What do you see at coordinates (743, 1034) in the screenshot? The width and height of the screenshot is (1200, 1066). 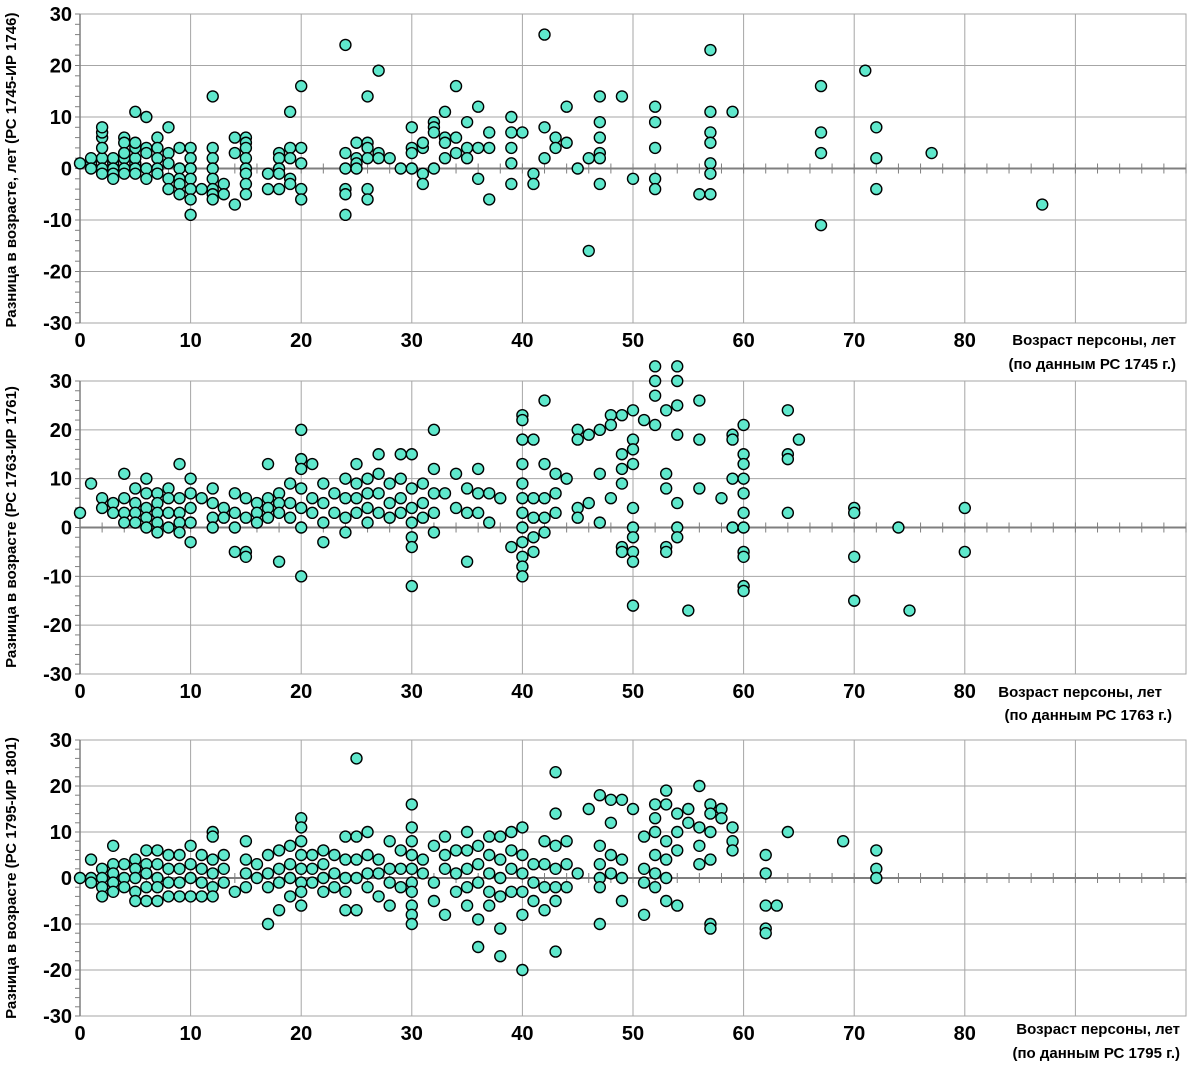 I see `x-tick-label: 60` at bounding box center [743, 1034].